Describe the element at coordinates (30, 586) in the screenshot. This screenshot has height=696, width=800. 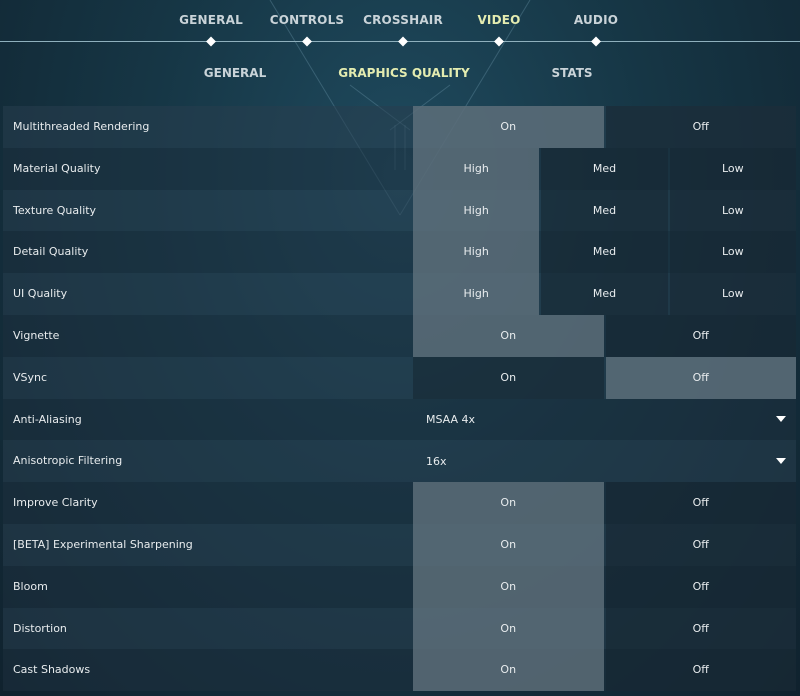
I see `setting-label: Bloom` at that location.